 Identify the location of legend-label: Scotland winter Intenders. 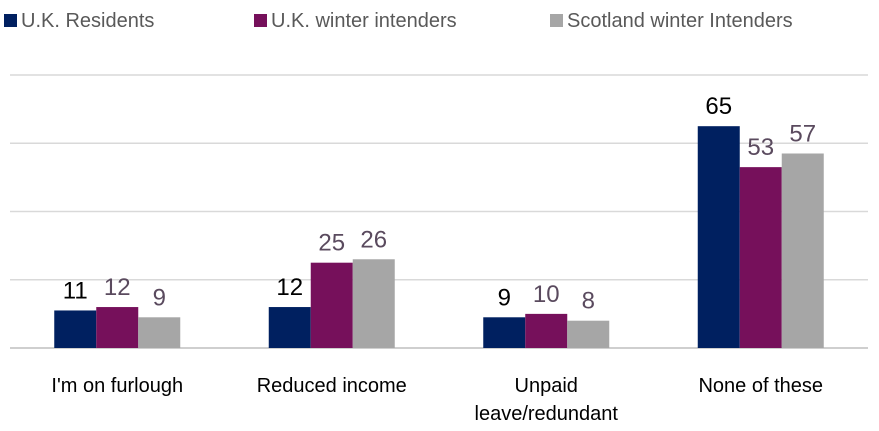
(680, 21).